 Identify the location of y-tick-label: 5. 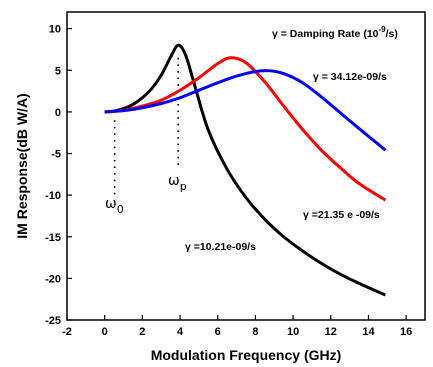
(58, 71).